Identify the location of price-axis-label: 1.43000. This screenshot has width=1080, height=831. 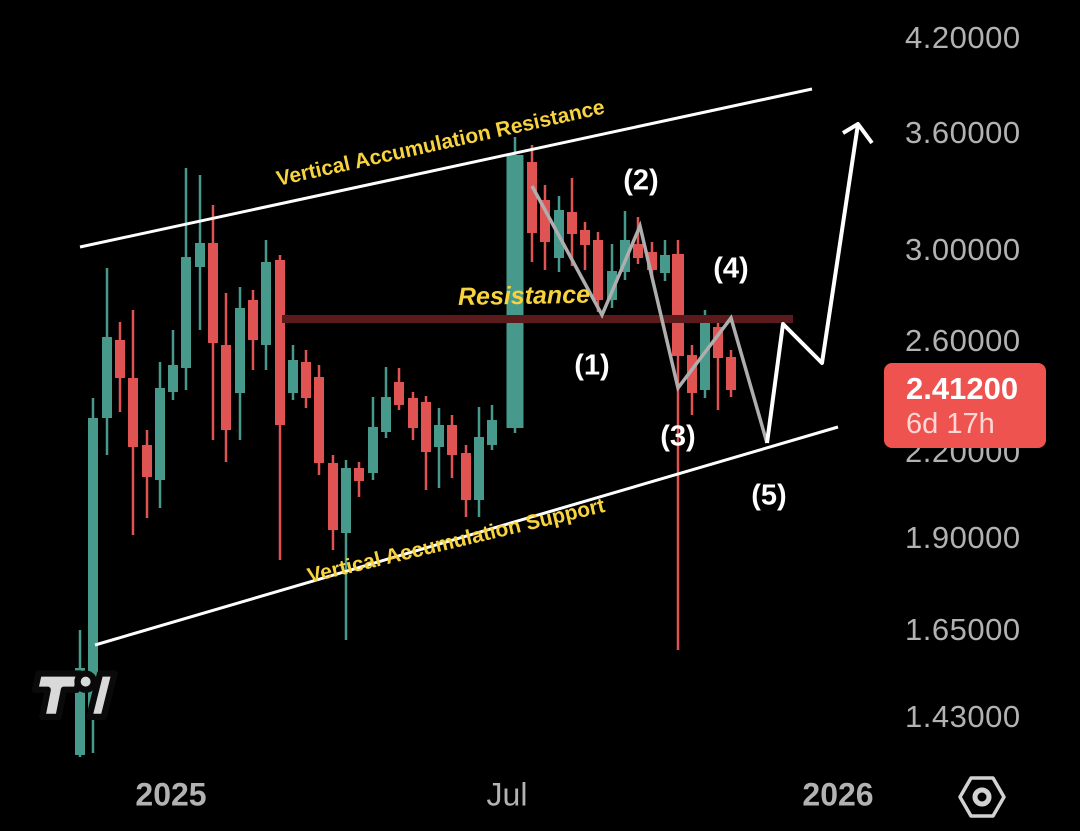
(963, 716).